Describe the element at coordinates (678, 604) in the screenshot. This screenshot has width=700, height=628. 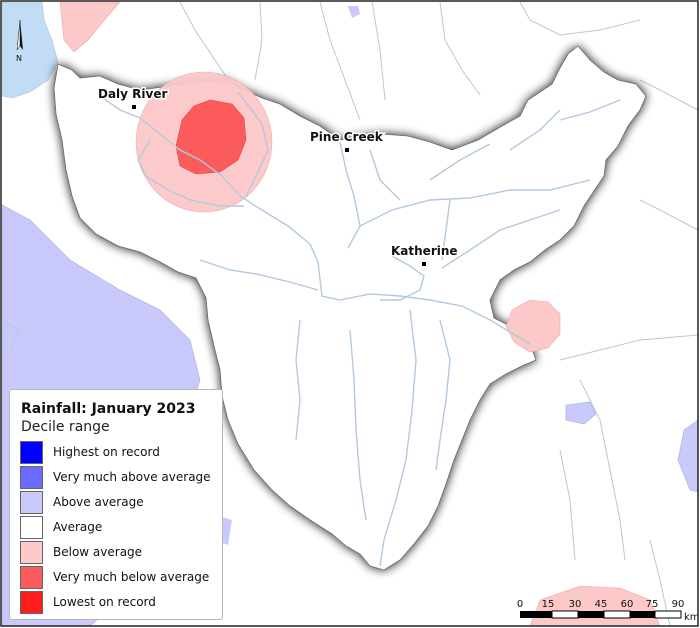
I see `scale-tick-90: 90` at that location.